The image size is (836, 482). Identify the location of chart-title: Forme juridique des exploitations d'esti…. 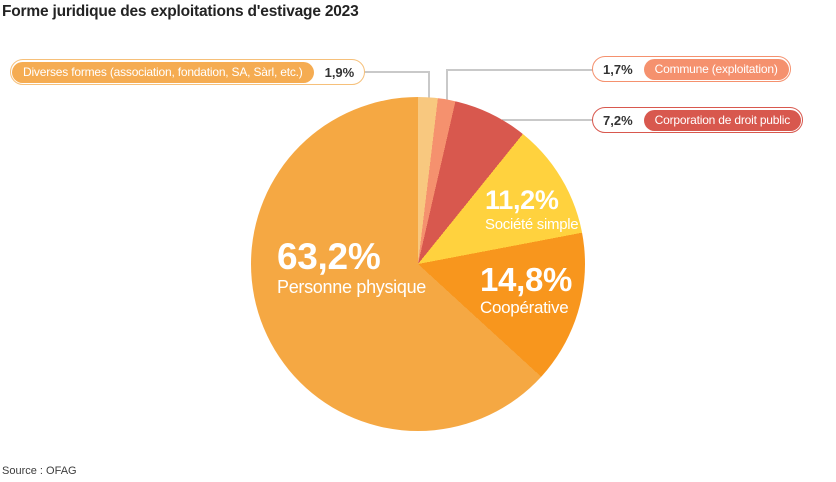
(180, 11).